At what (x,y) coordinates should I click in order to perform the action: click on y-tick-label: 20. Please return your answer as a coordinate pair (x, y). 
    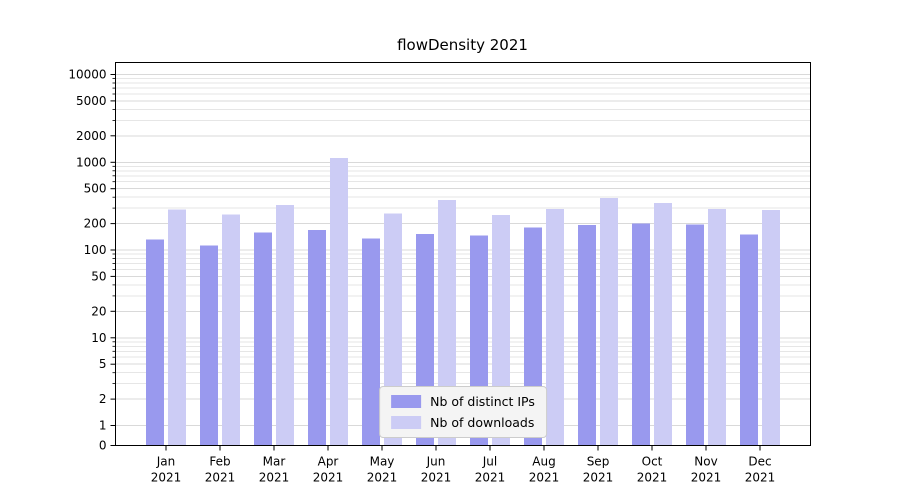
    Looking at the image, I should click on (98, 311).